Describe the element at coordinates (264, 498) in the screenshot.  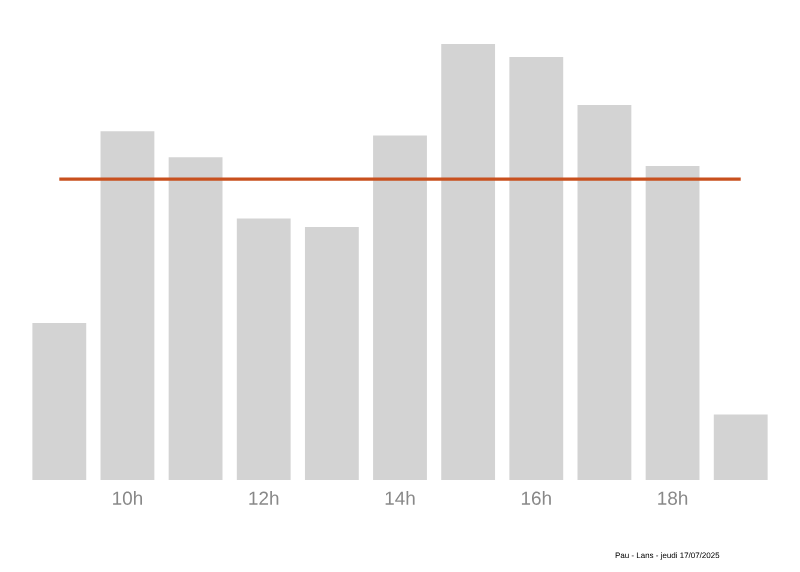
I see `x-tick-label: 12h` at that location.